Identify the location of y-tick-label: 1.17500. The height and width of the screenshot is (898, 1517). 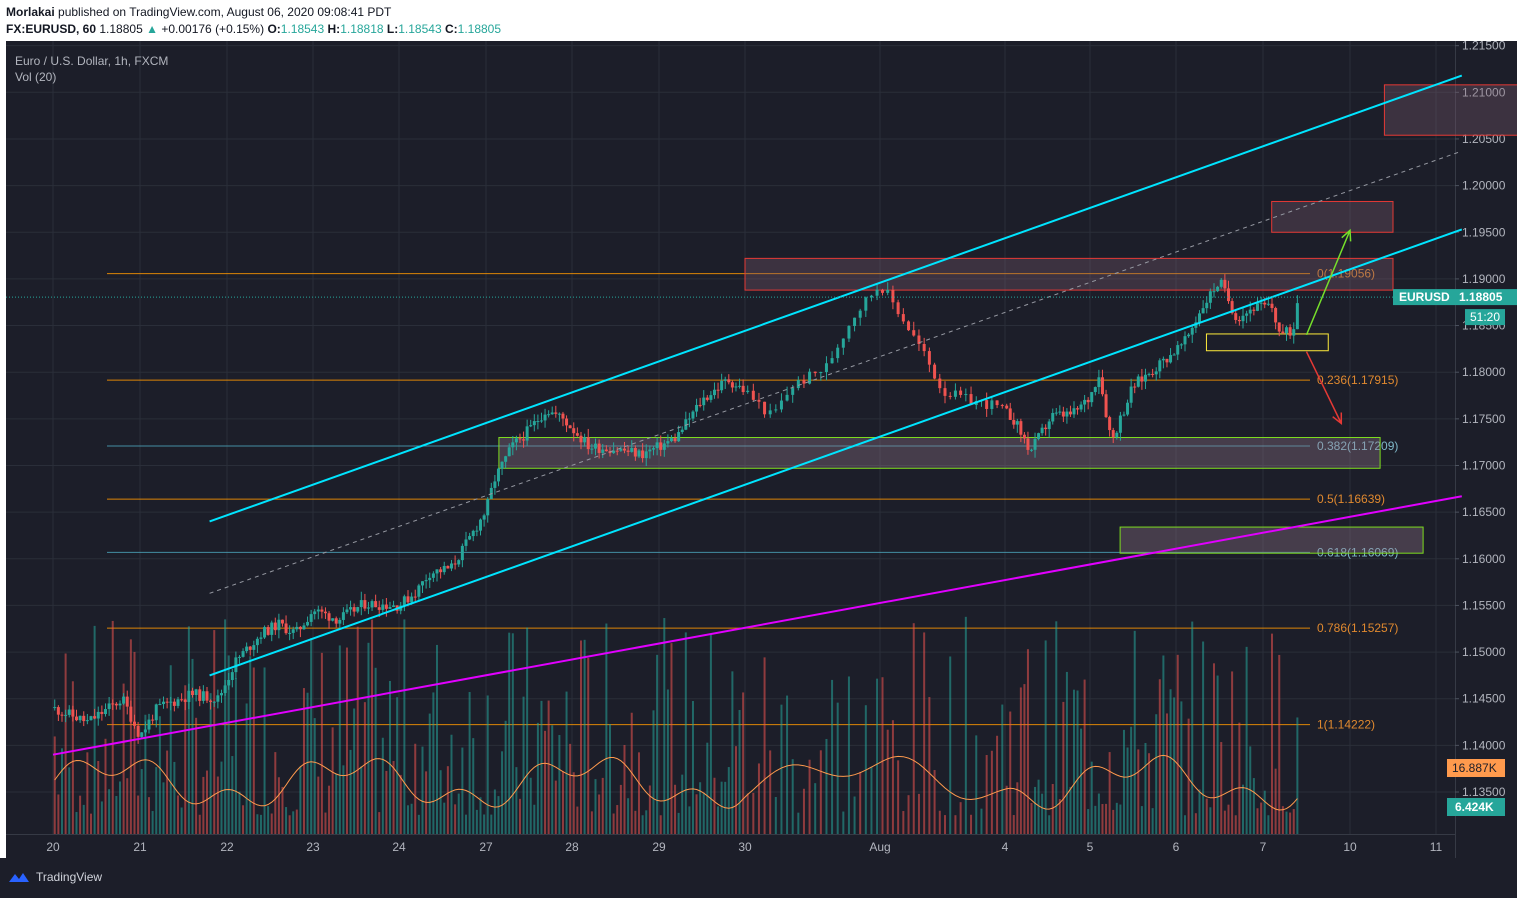
(1484, 419).